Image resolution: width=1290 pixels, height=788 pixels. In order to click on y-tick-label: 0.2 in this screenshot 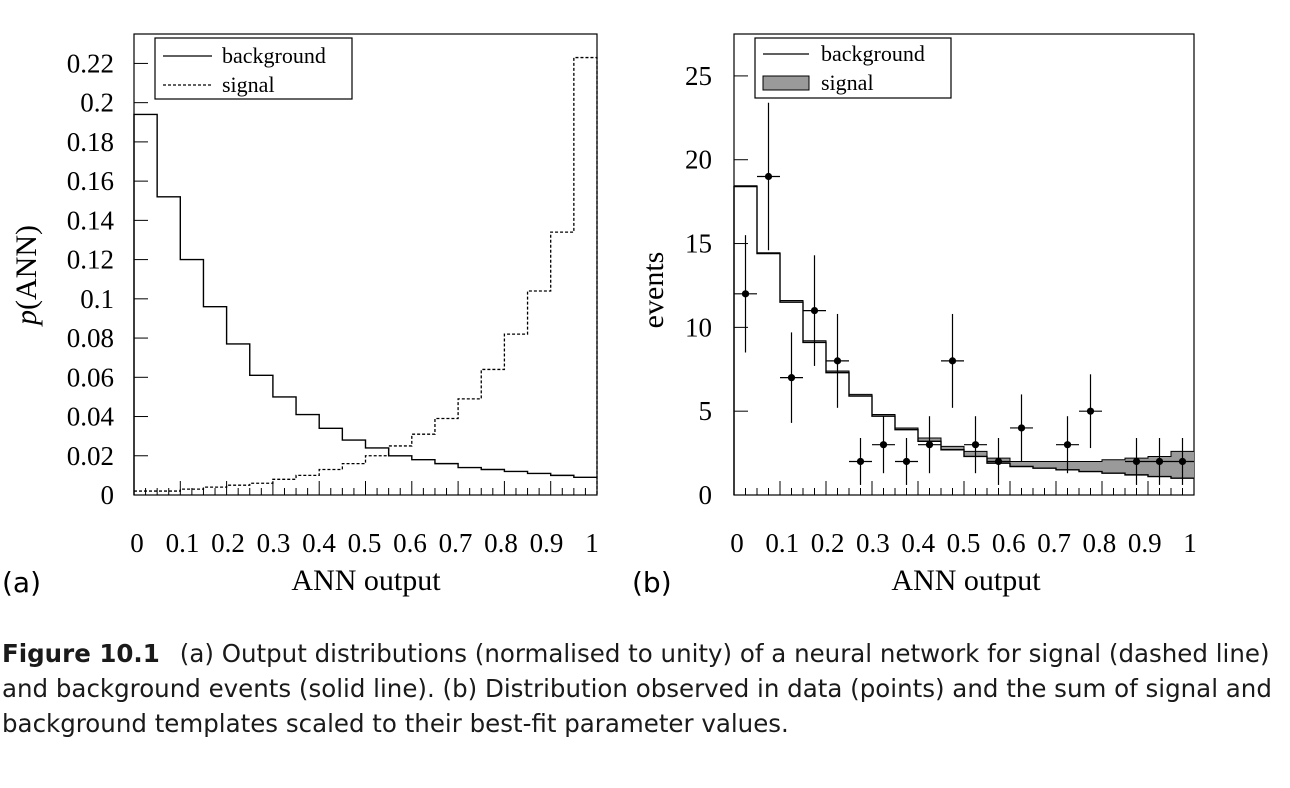, I will do `click(97, 103)`.